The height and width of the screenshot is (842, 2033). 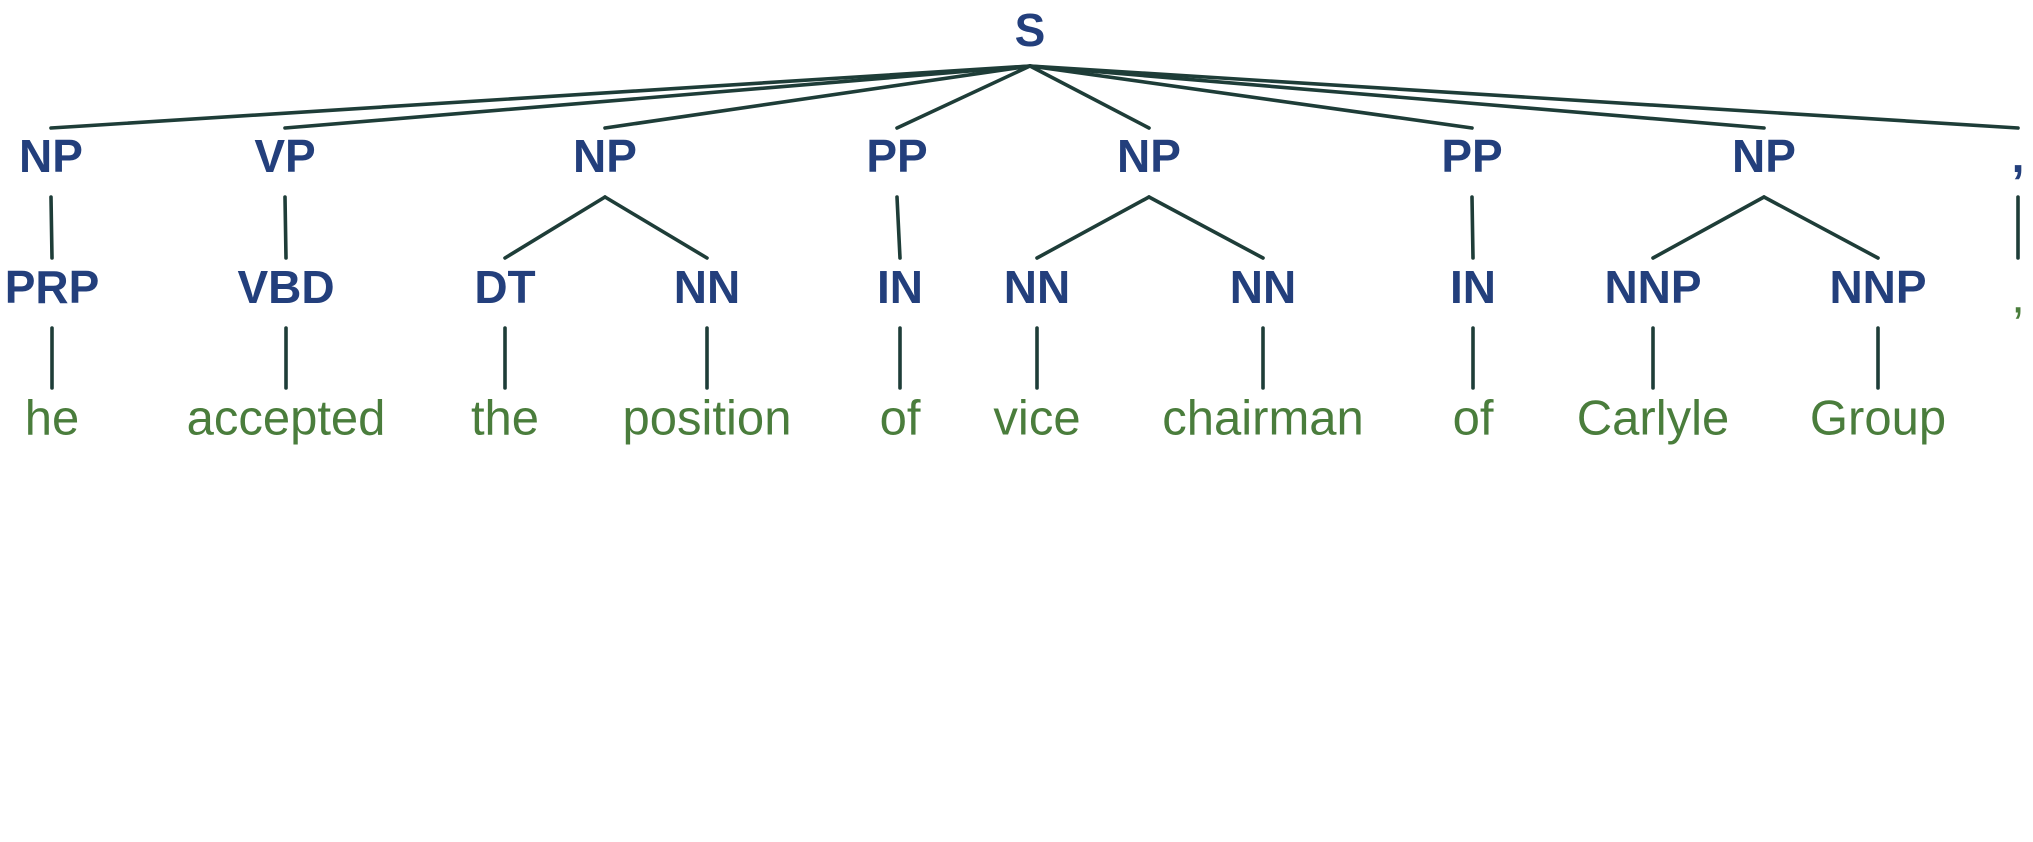 I want to click on word-token: the, so click(x=505, y=418).